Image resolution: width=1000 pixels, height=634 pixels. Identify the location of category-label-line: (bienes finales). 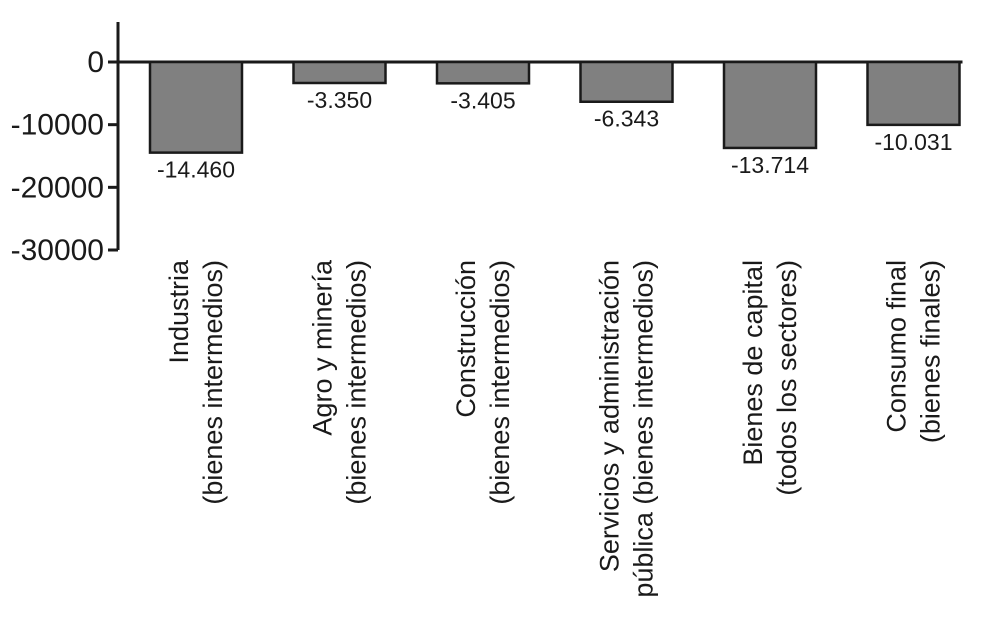
(931, 351).